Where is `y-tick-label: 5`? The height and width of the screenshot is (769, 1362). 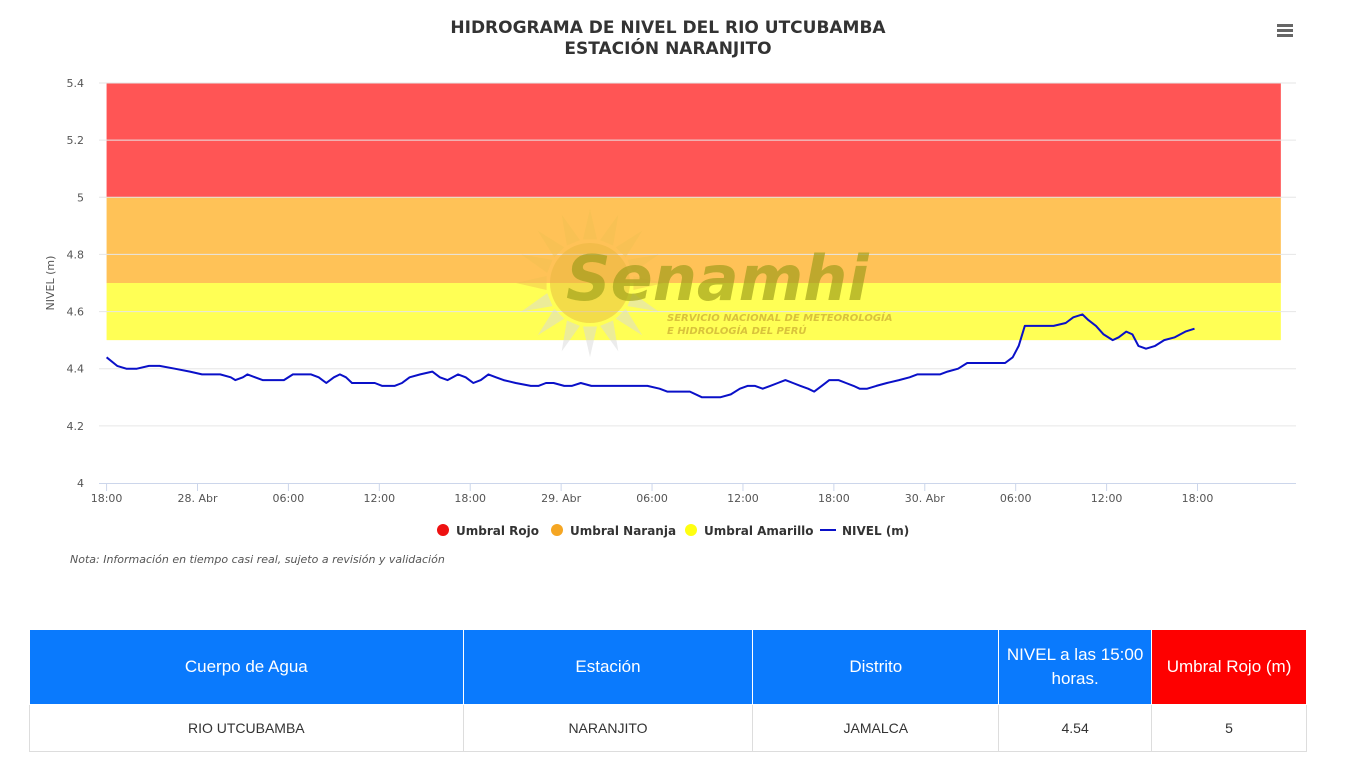
y-tick-label: 5 is located at coordinates (80, 197).